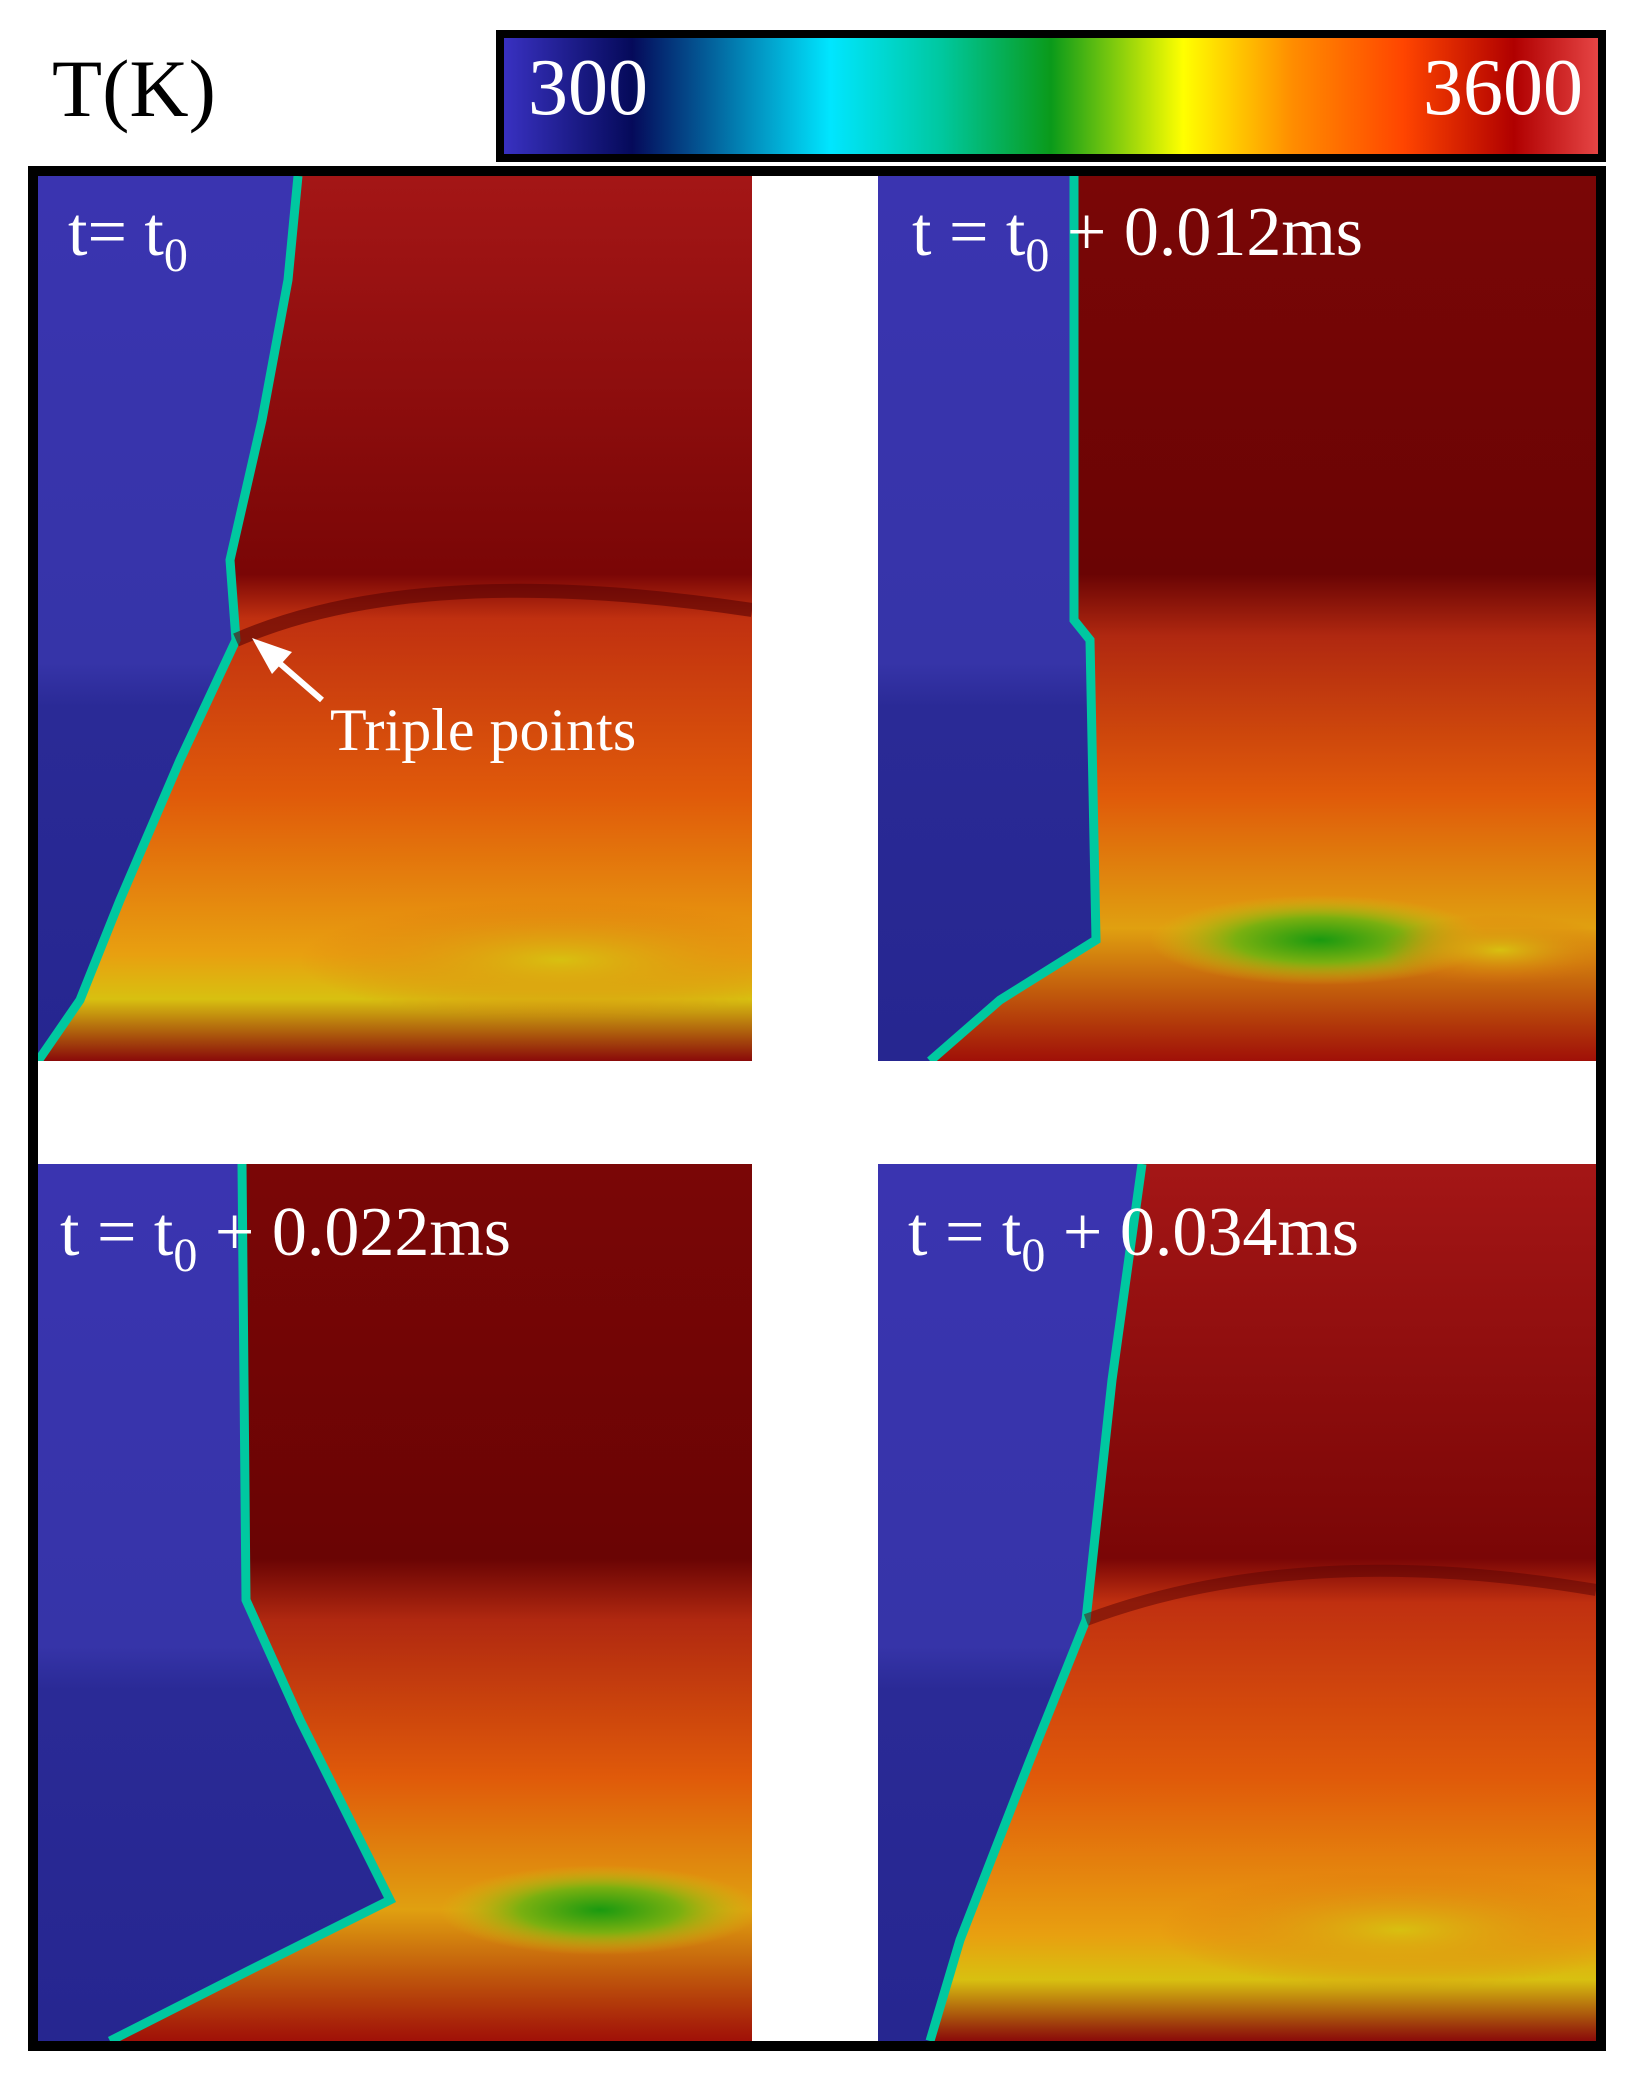 Image resolution: width=1638 pixels, height=2089 pixels. I want to click on colorbar-title: T(K), so click(134, 88).